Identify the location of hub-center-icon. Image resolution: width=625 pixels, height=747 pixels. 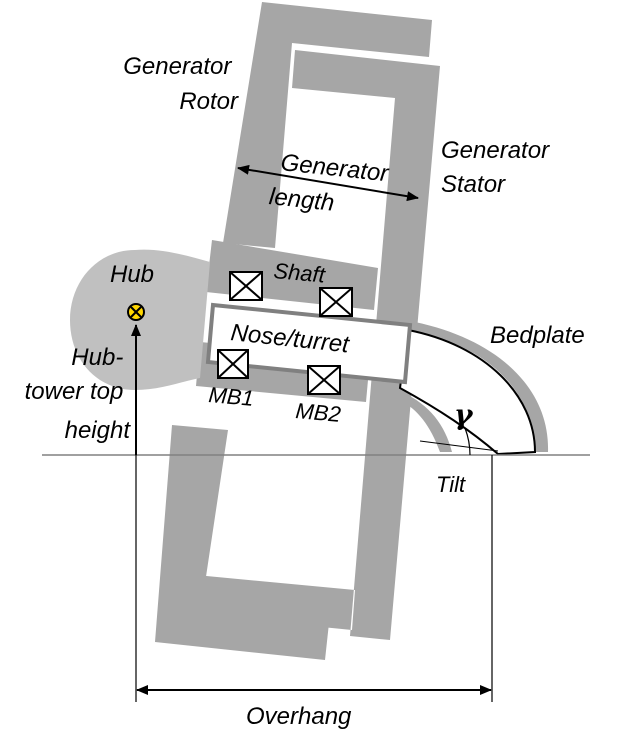
(136, 312).